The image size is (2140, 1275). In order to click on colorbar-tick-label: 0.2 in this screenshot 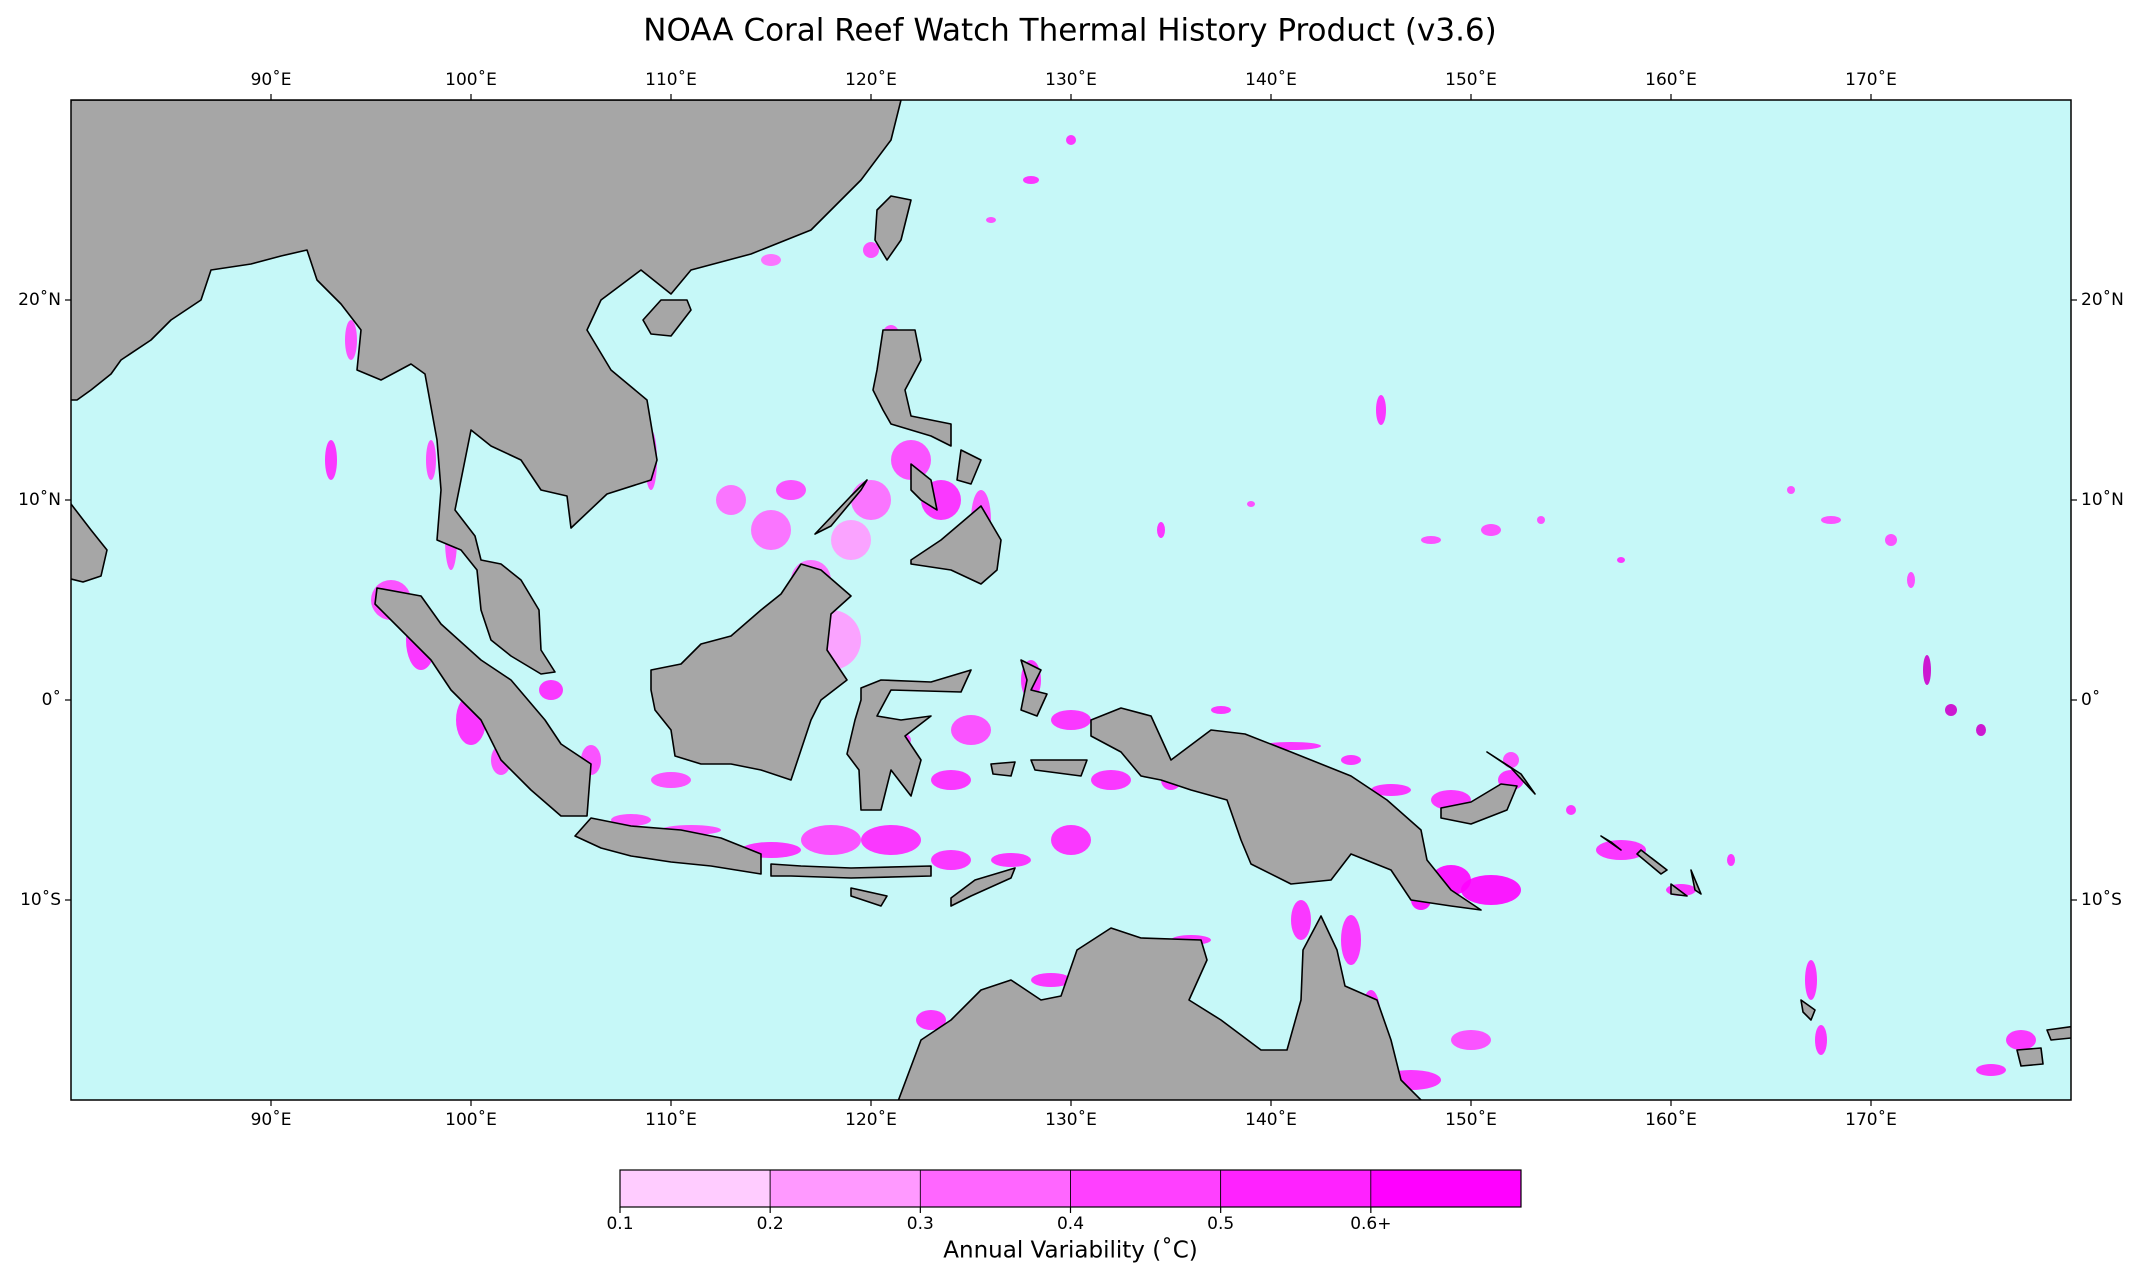, I will do `click(770, 1224)`.